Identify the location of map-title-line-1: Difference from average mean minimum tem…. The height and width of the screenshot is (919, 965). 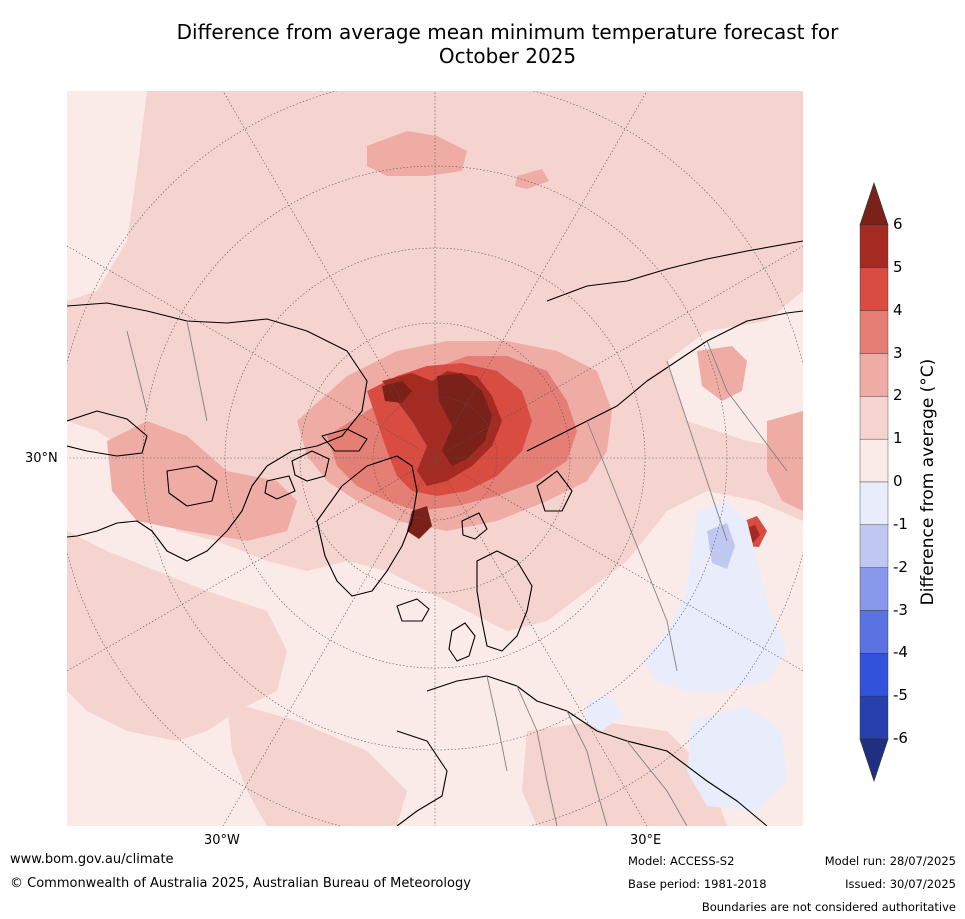
(507, 32).